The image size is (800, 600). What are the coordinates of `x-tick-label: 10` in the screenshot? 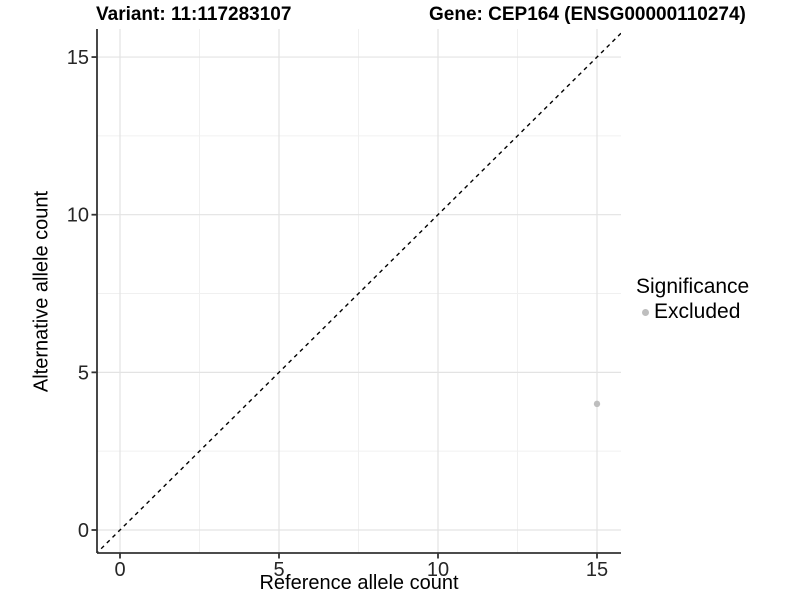 It's located at (438, 570).